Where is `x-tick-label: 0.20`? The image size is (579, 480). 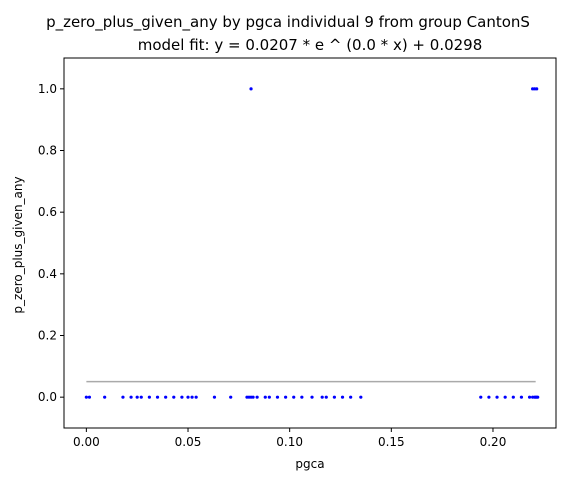 x-tick-label: 0.20 is located at coordinates (493, 442).